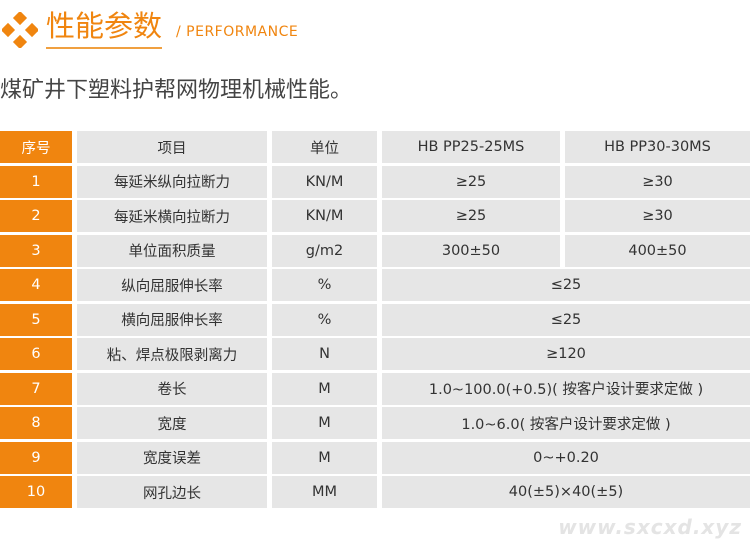 The width and height of the screenshot is (750, 539). I want to click on section-title: 性能参数, so click(104, 28).